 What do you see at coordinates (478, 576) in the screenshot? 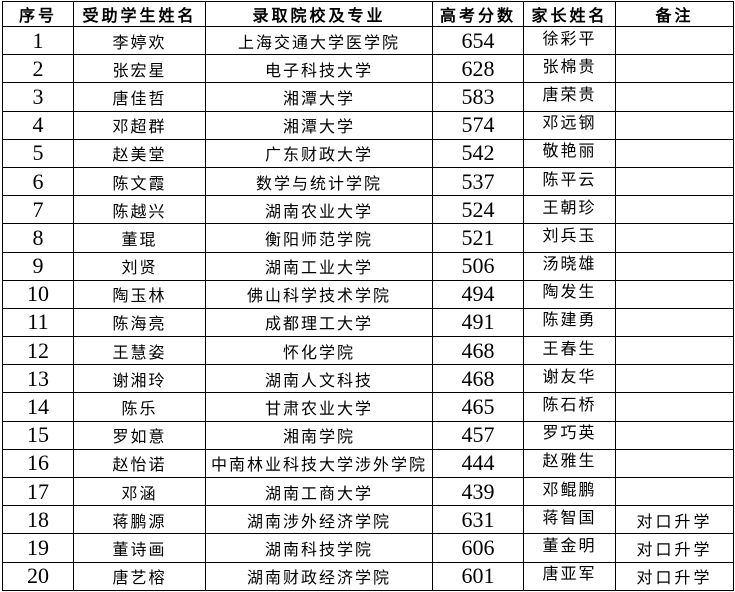
I see `score-cell: 601` at bounding box center [478, 576].